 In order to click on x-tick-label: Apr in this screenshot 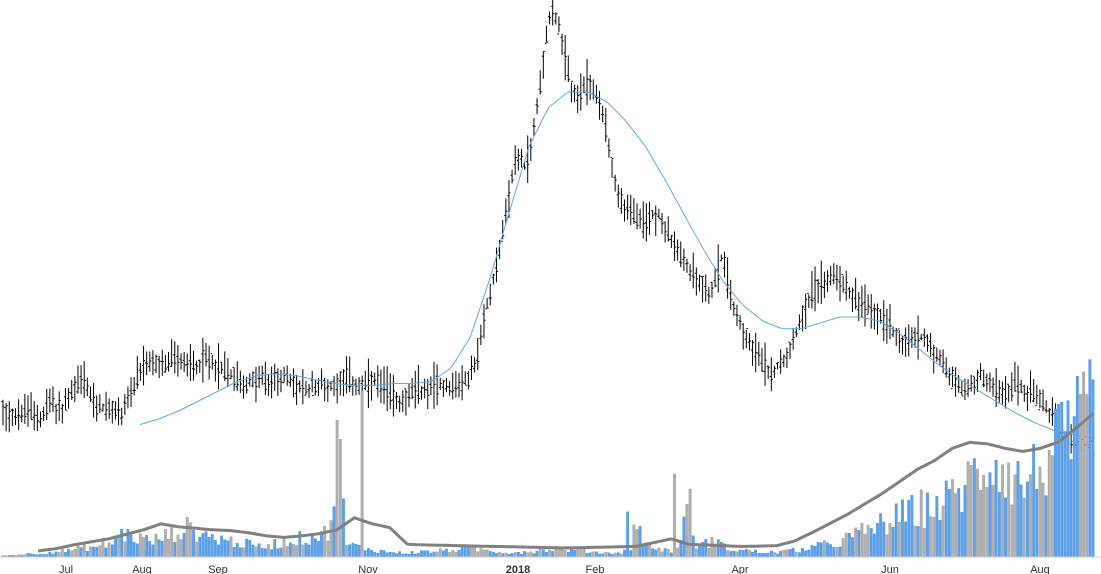, I will do `click(739, 569)`.